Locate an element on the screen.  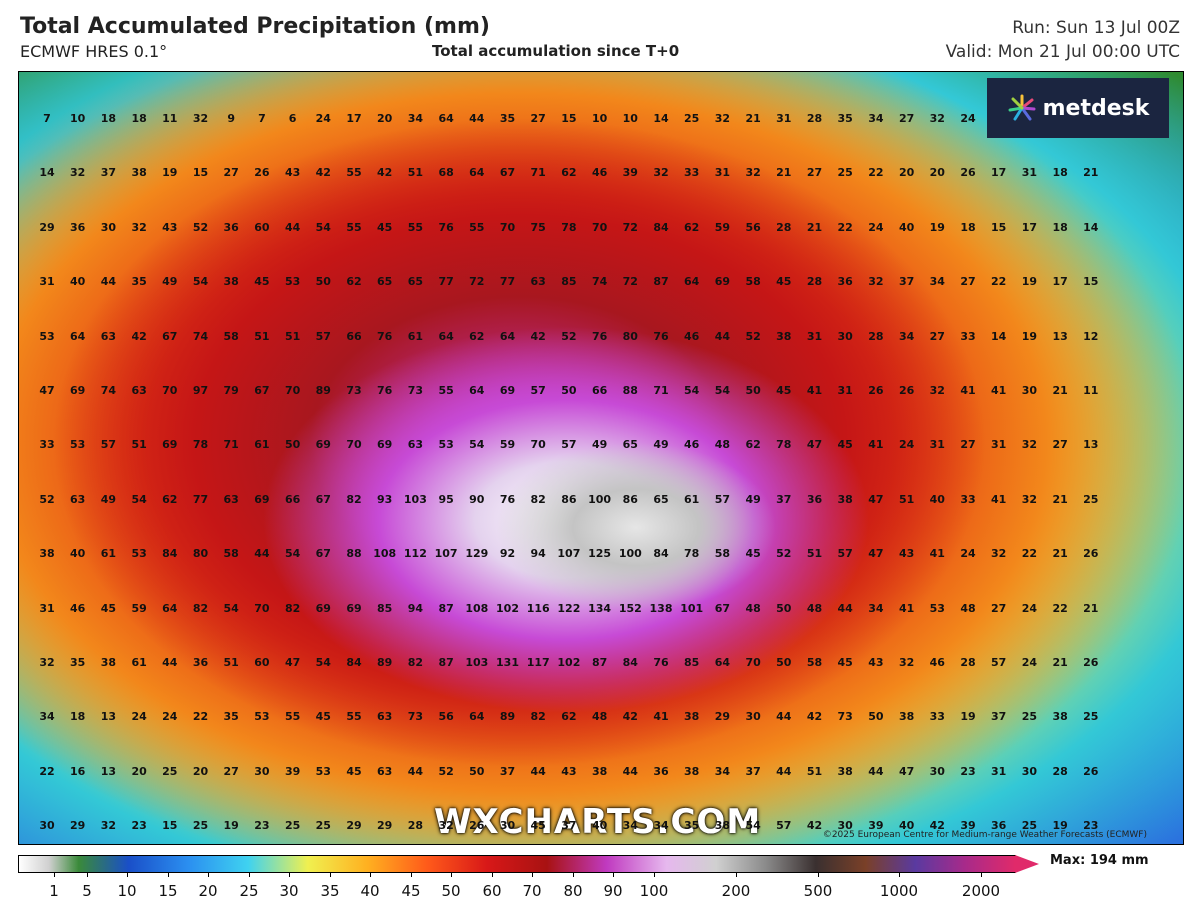
precip-value: 13 is located at coordinates (1060, 336).